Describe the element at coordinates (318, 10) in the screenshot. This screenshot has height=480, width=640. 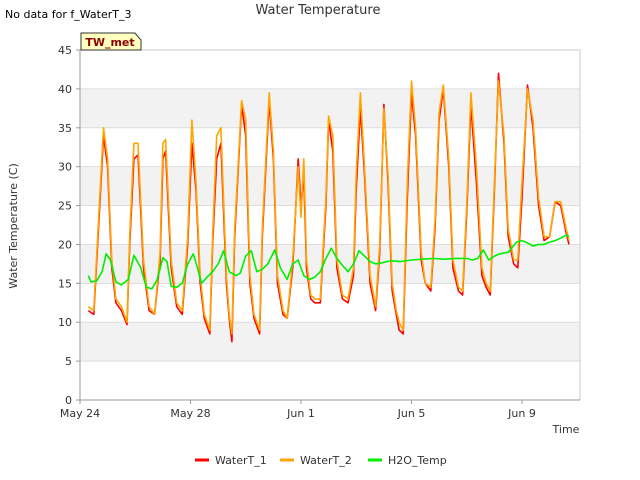
I see `chart-title: Water Temperature` at that location.